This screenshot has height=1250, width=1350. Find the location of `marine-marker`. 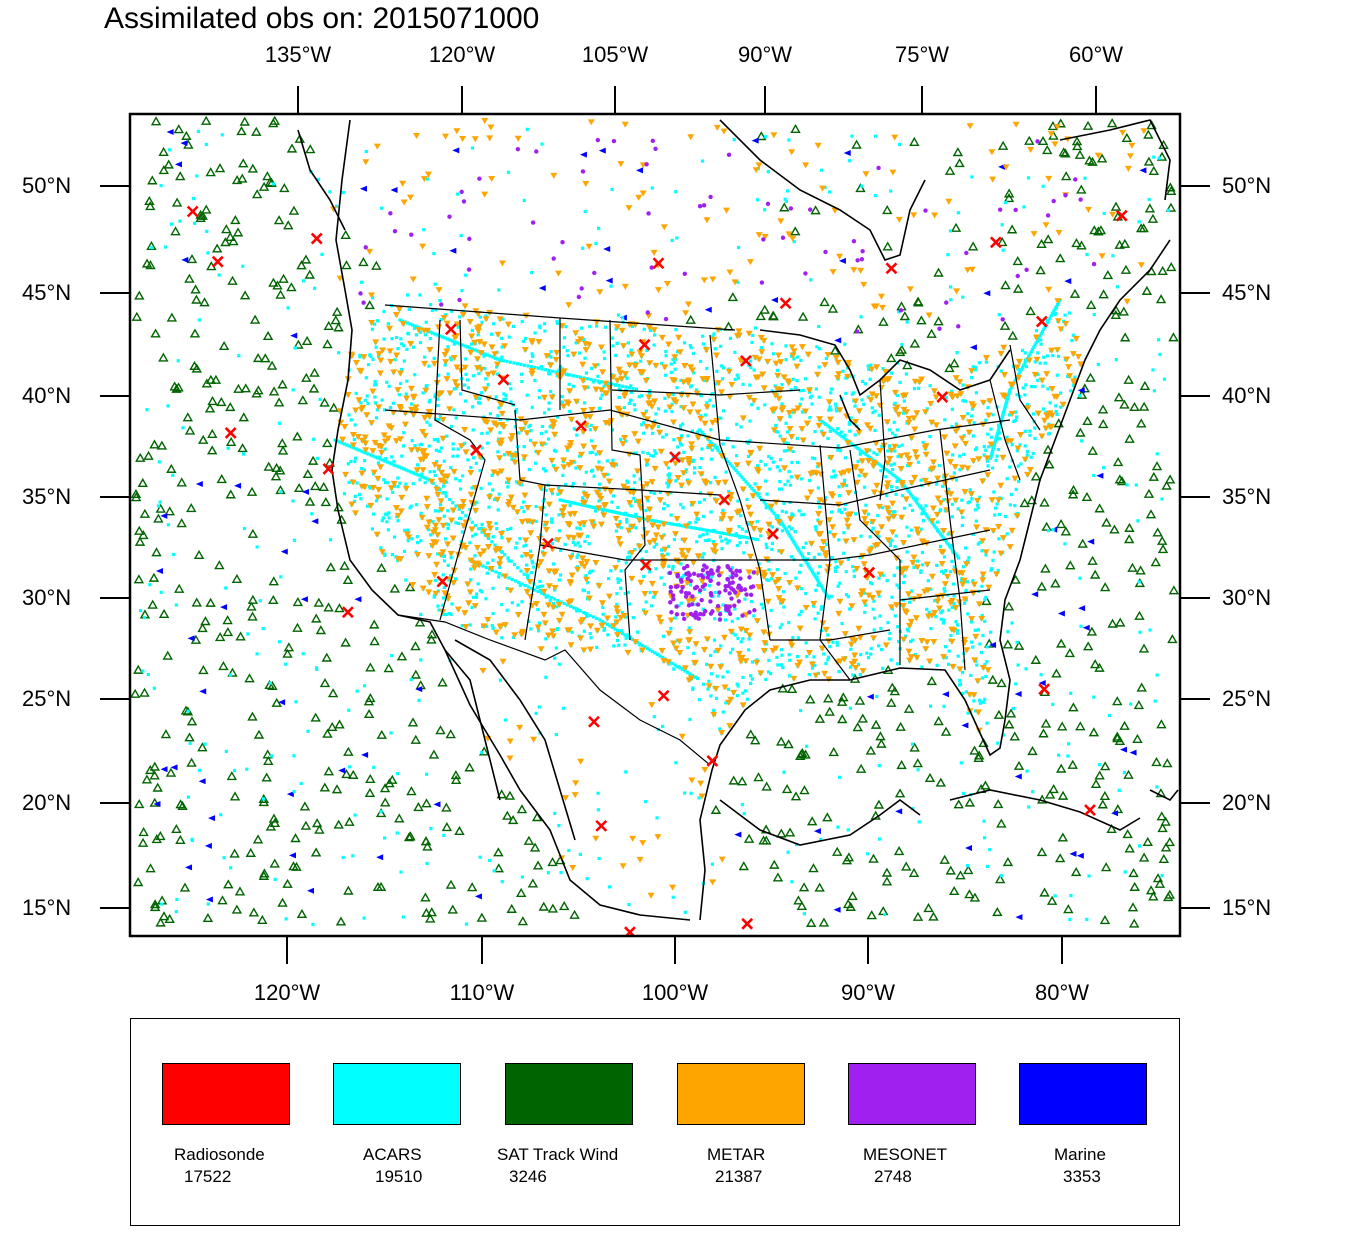

marine-marker is located at coordinates (294, 335).